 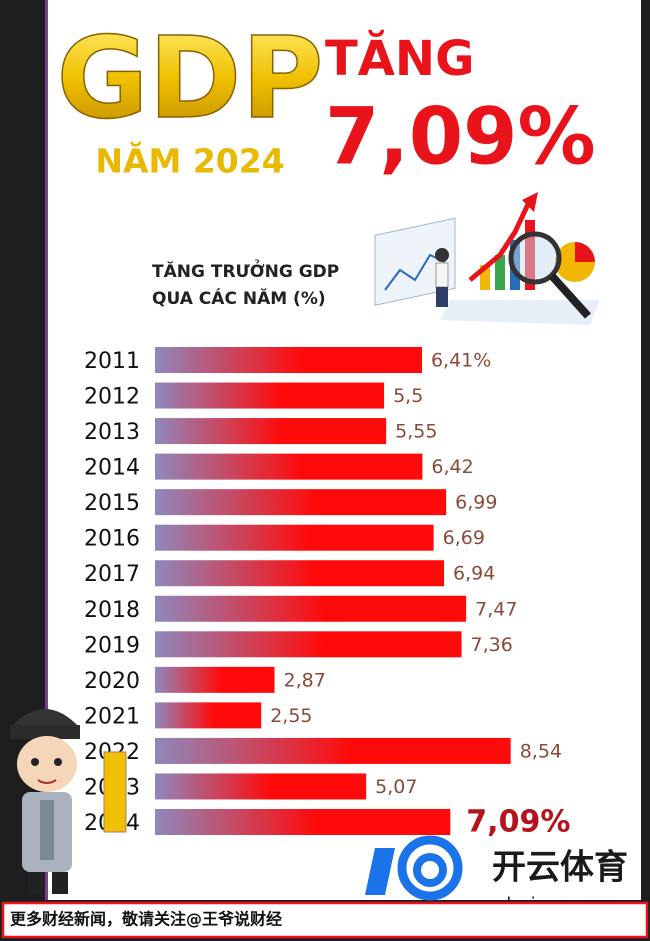 What do you see at coordinates (518, 822) in the screenshot?
I see `value-label: 7,09%` at bounding box center [518, 822].